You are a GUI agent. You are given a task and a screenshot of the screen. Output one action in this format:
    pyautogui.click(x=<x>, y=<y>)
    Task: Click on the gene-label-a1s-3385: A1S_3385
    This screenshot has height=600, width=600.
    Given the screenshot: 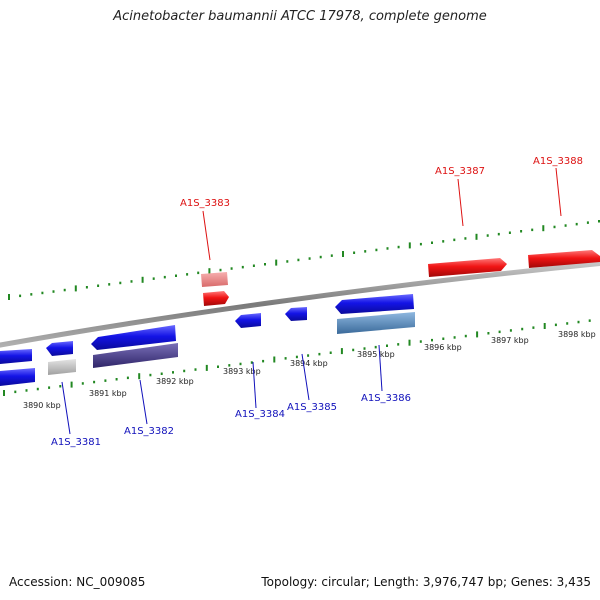 What is the action you would take?
    pyautogui.click(x=312, y=407)
    